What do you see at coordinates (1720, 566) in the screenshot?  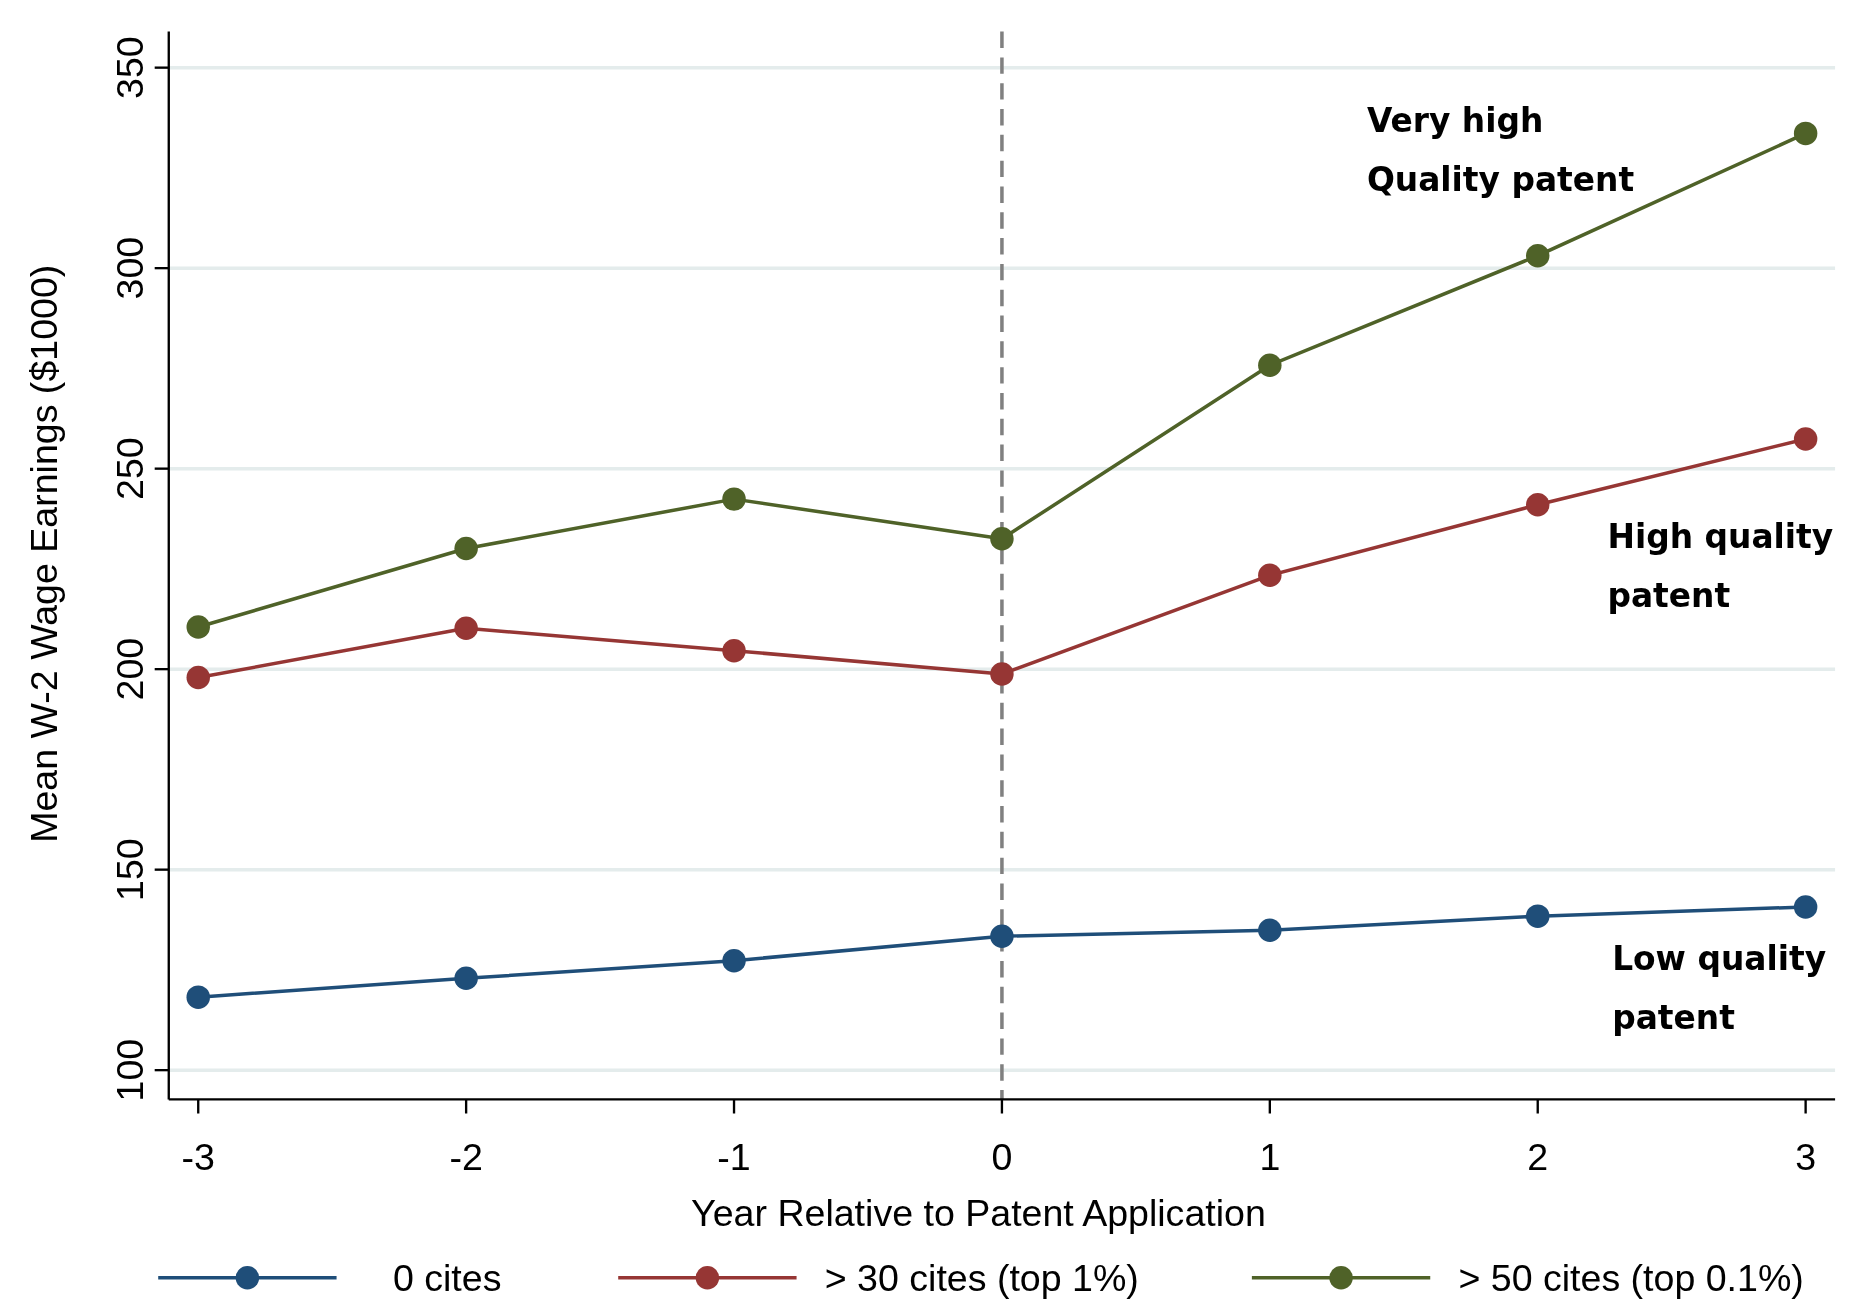 I see `annotation: High quality patent` at bounding box center [1720, 566].